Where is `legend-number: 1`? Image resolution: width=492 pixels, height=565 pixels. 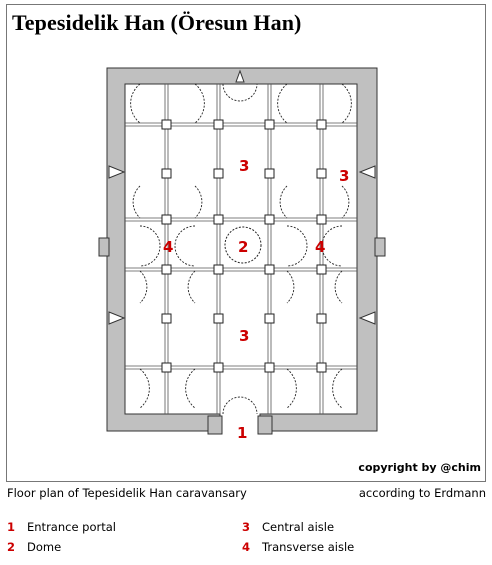 legend-number: 1 is located at coordinates (11, 527).